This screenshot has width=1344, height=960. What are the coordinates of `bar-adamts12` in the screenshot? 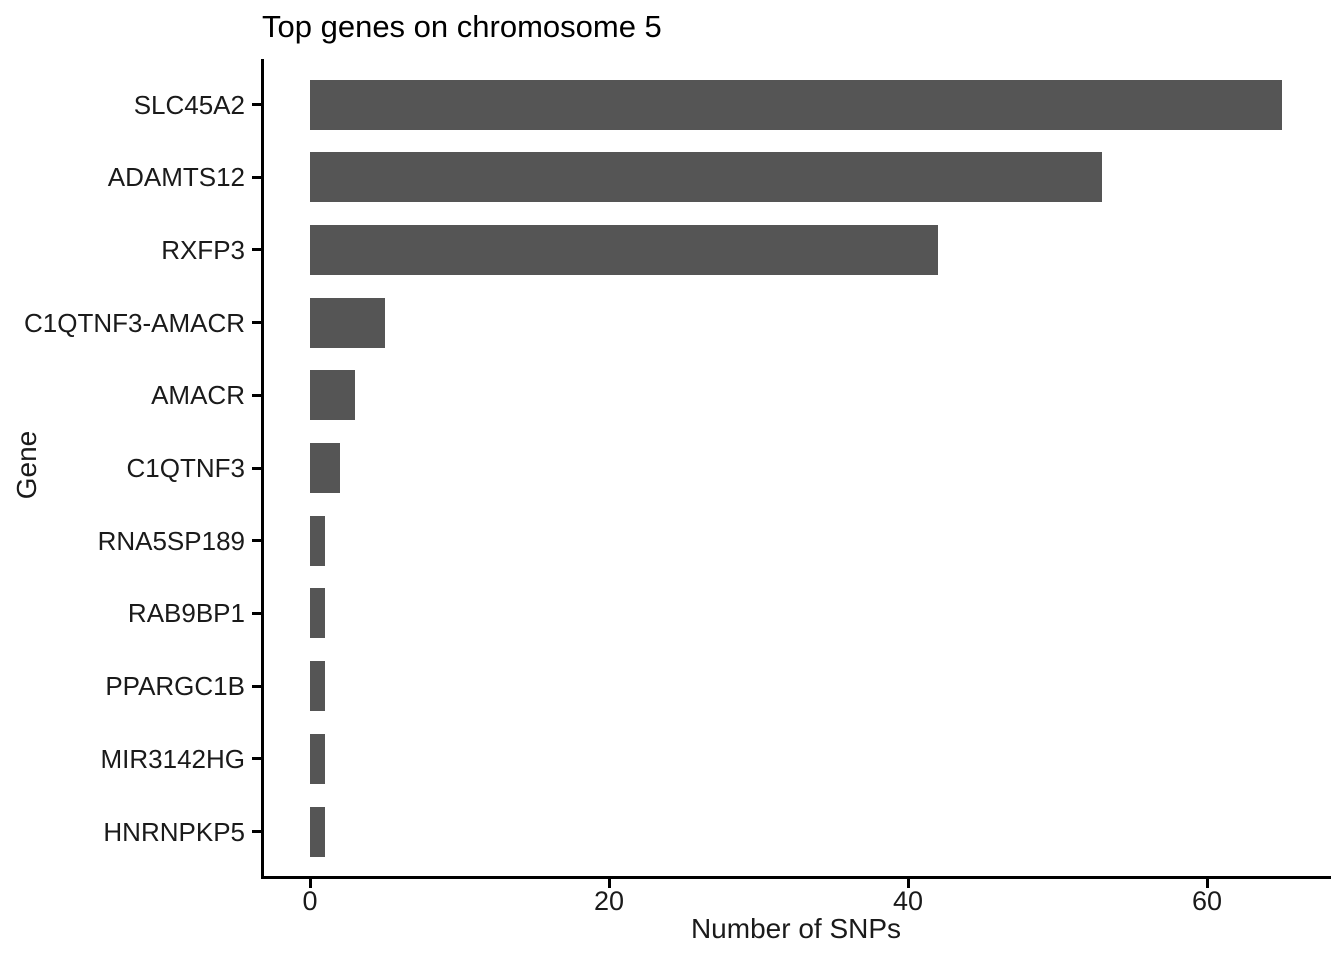 It's located at (706, 177).